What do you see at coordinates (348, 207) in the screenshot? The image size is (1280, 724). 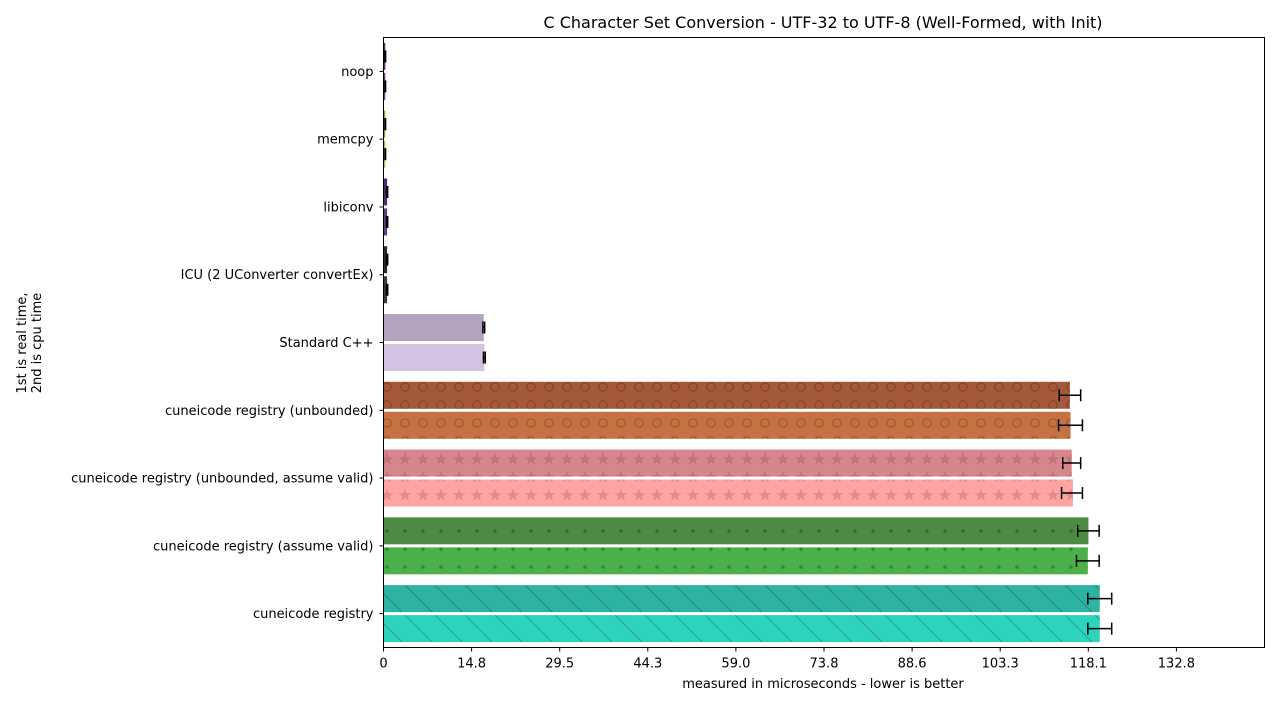 I see `y-tick-label: libiconv` at bounding box center [348, 207].